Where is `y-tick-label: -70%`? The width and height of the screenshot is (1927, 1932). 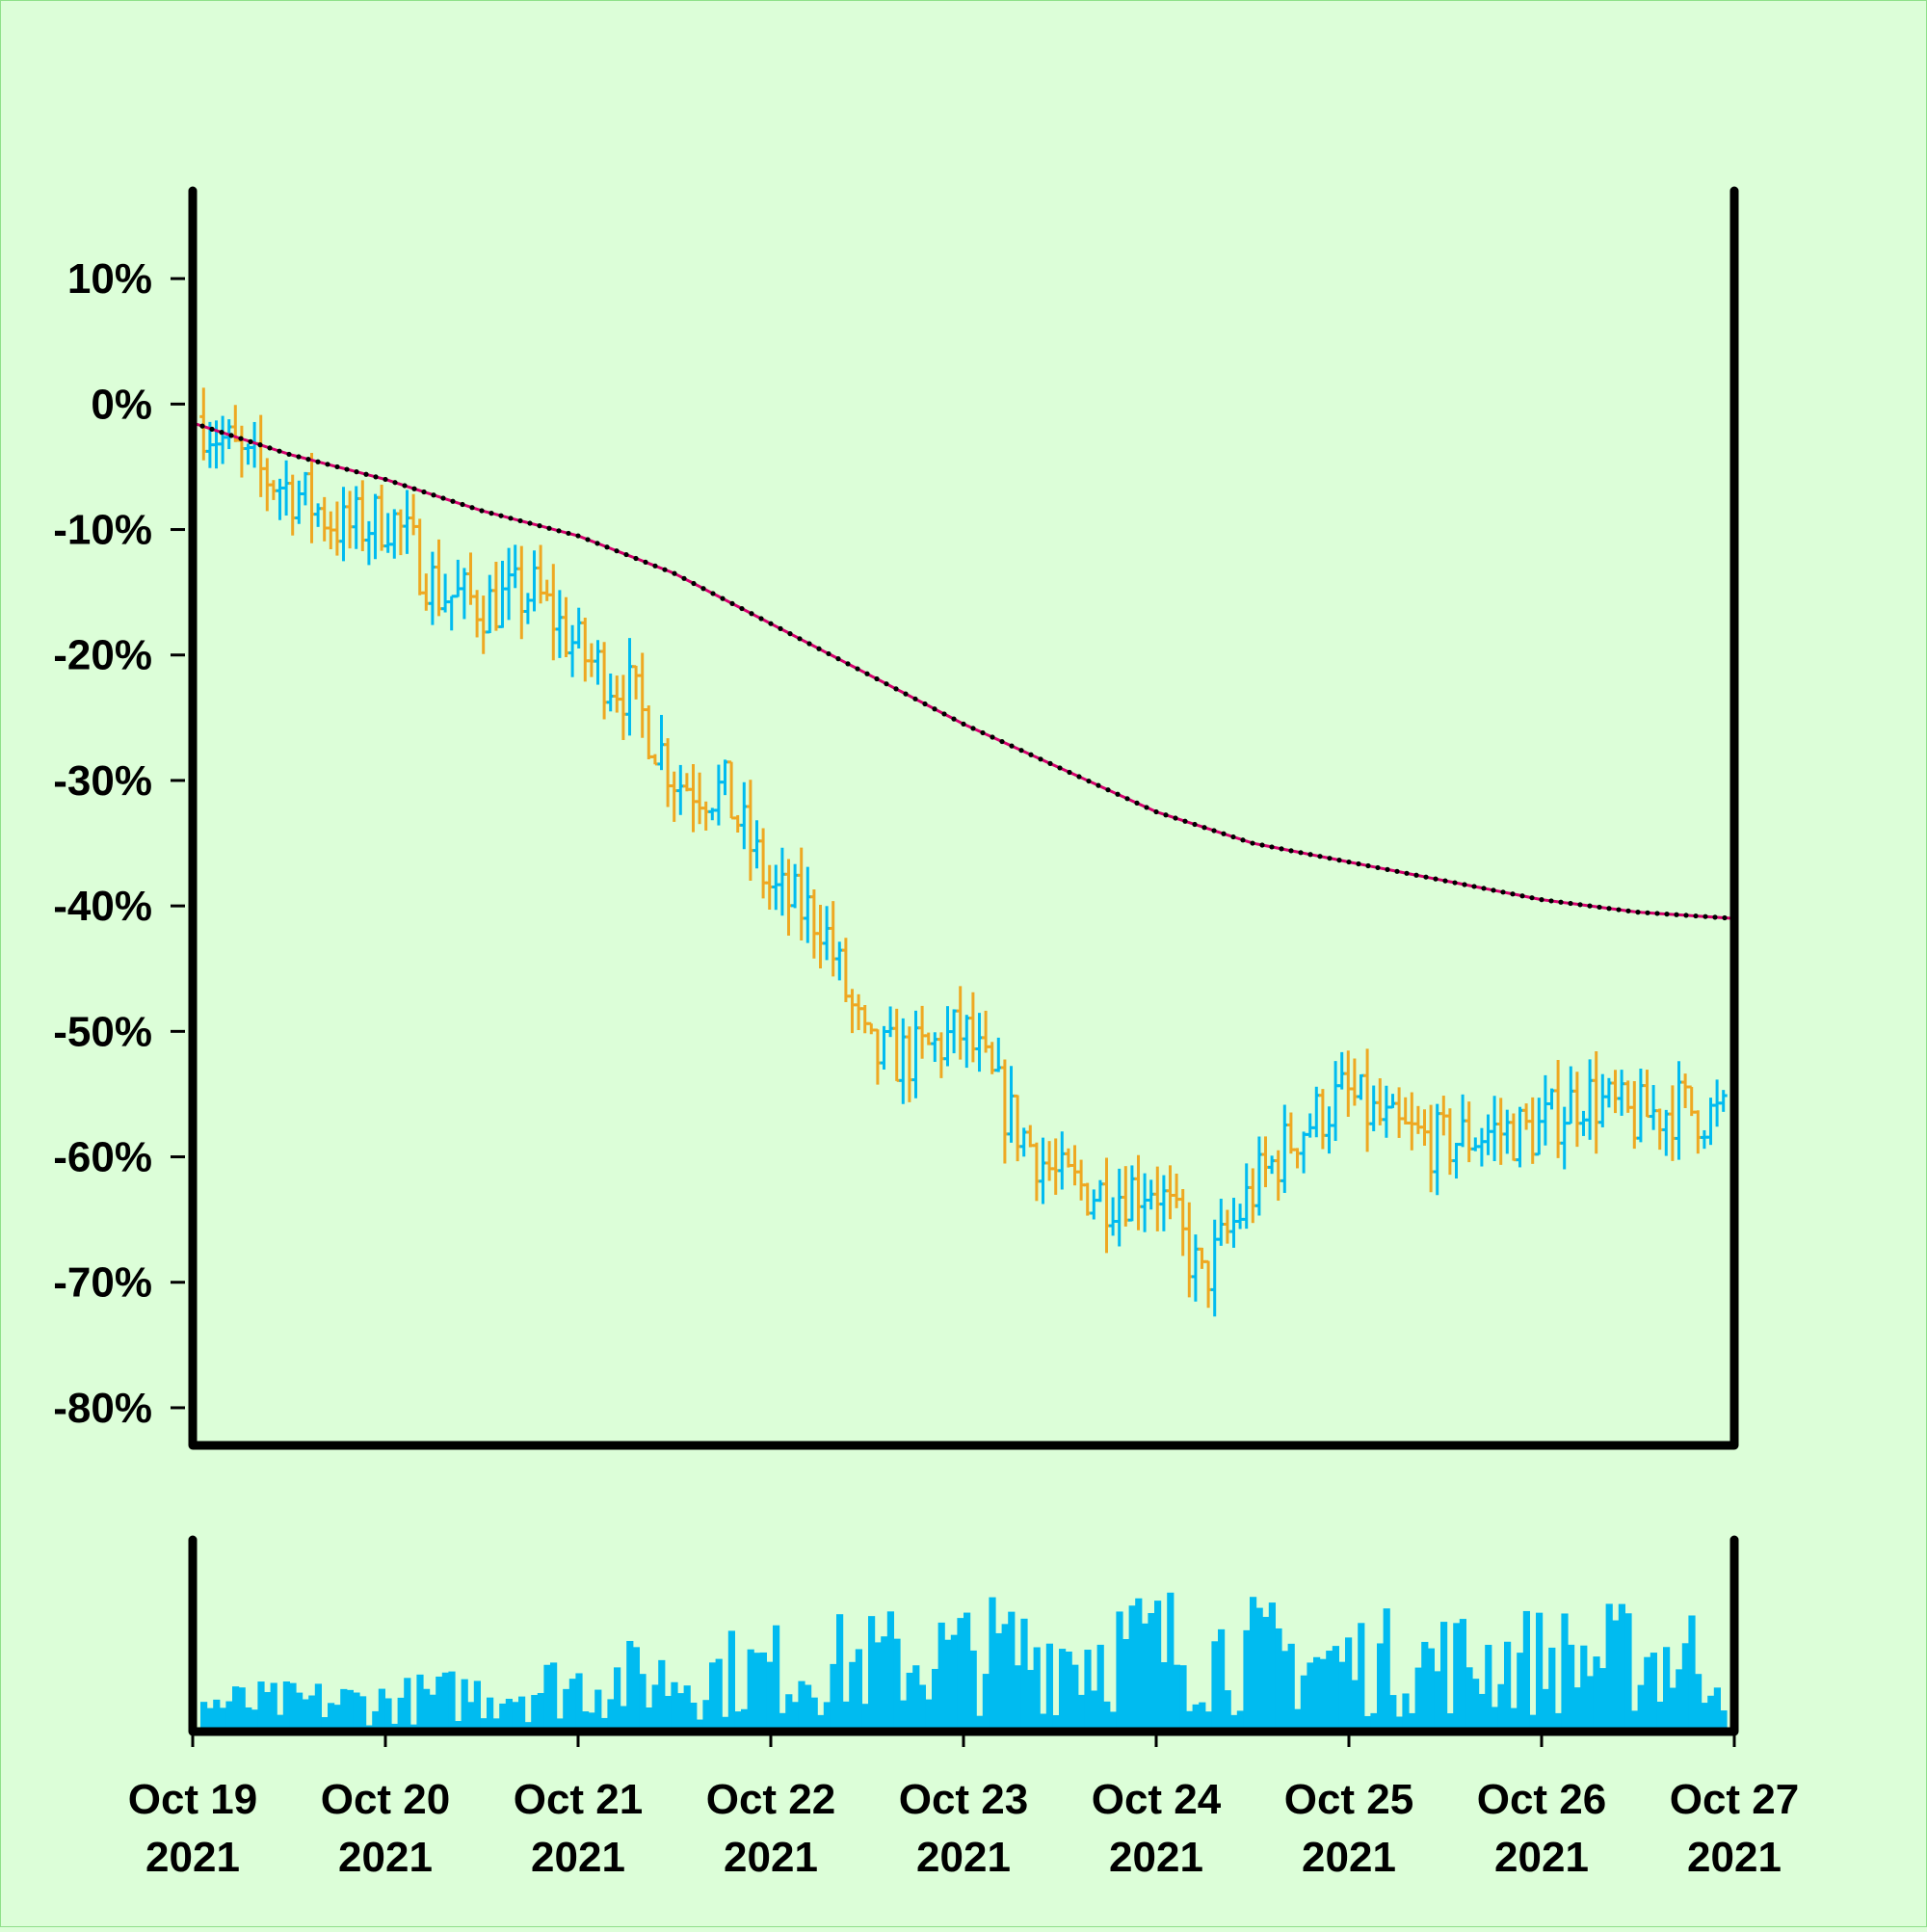
y-tick-label: -70% is located at coordinates (103, 1283).